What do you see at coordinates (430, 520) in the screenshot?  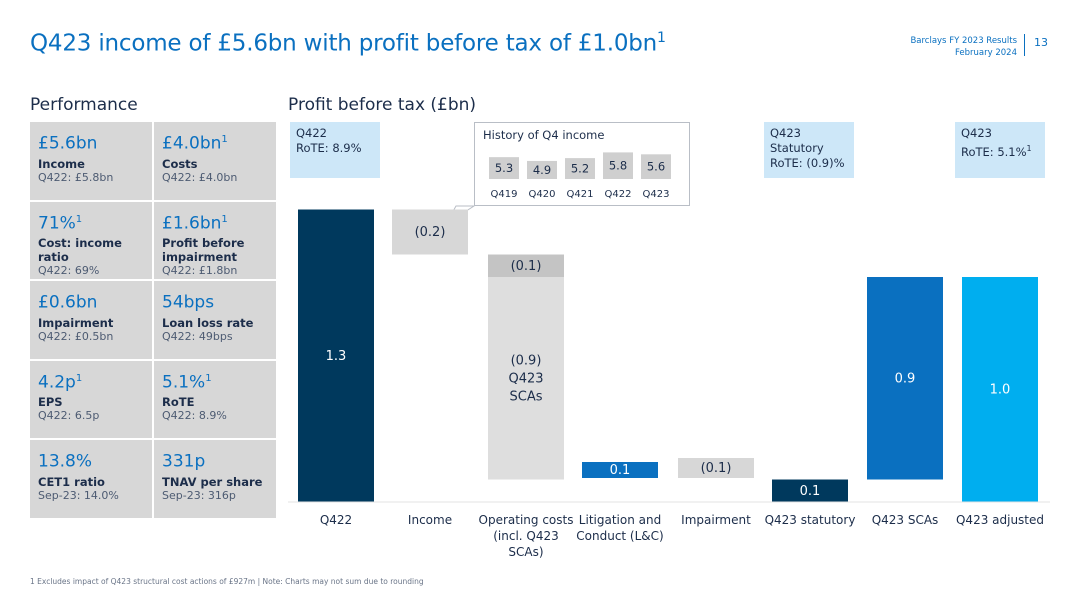 I see `x-axis-label: Income` at bounding box center [430, 520].